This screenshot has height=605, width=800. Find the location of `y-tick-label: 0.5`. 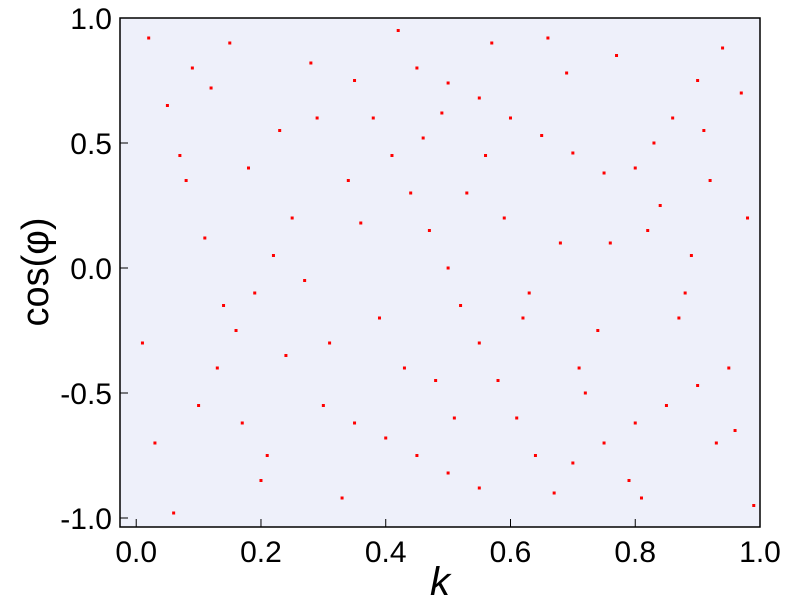

y-tick-label: 0.5 is located at coordinates (91, 144).